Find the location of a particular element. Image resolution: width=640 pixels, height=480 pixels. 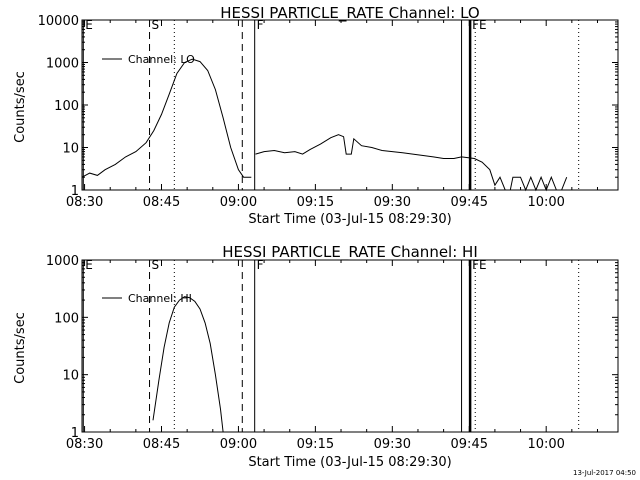

hi-x-tick-label-0900: 09:00 is located at coordinates (238, 444).